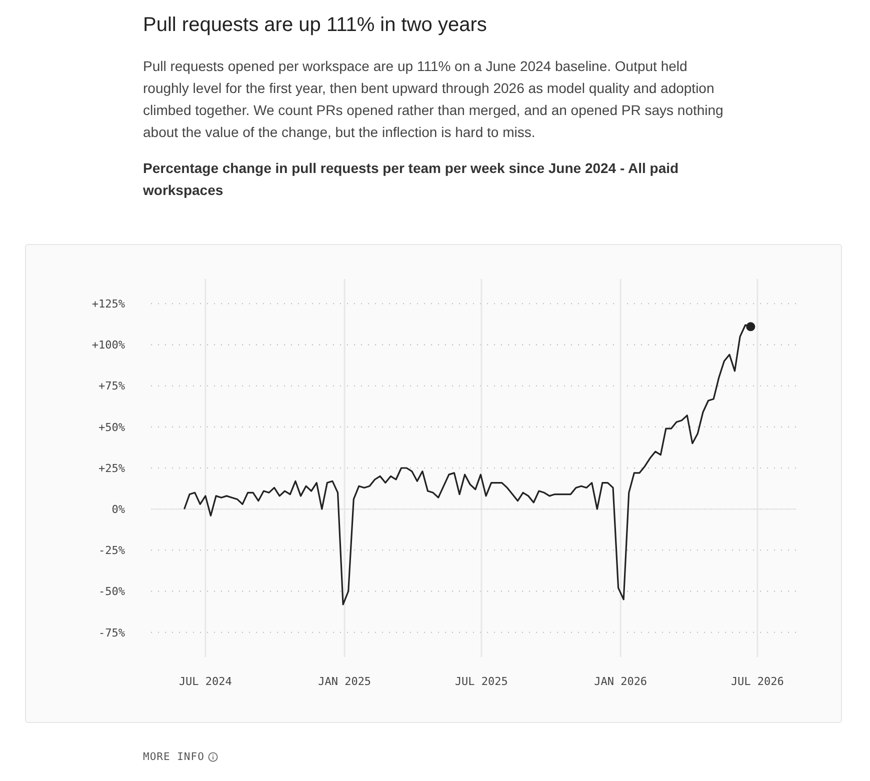 This screenshot has height=781, width=870. Describe the element at coordinates (481, 681) in the screenshot. I see `x-tick-label: JUL 2025` at that location.